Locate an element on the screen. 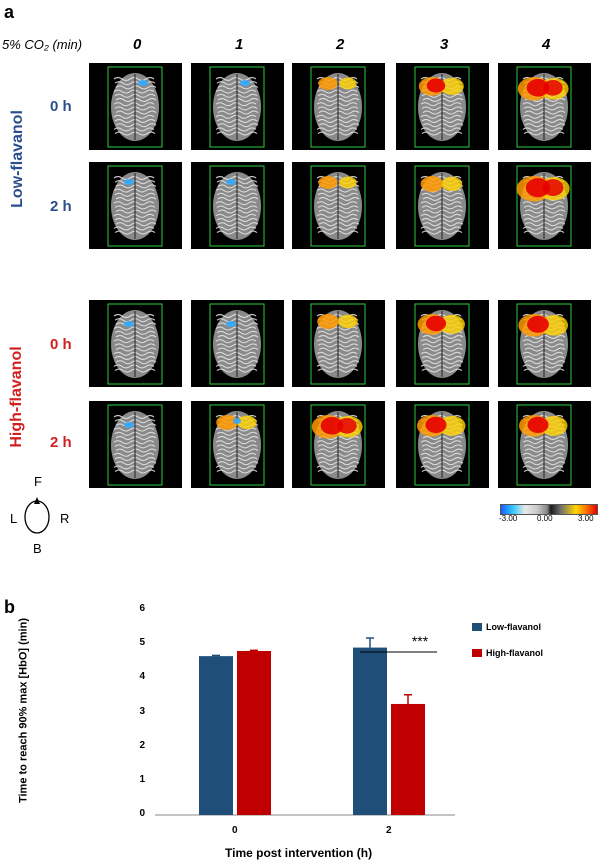 This screenshot has width=600, height=863. co2-header: 5% CO₂ (min) is located at coordinates (42, 44).